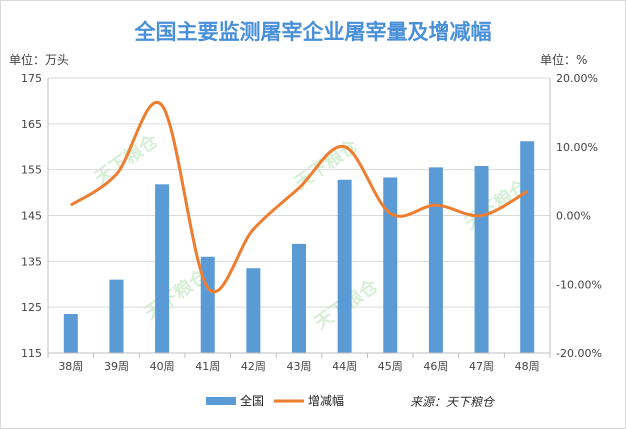 The height and width of the screenshot is (429, 626). Describe the element at coordinates (162, 366) in the screenshot. I see `x-tick-label: 40周` at that location.